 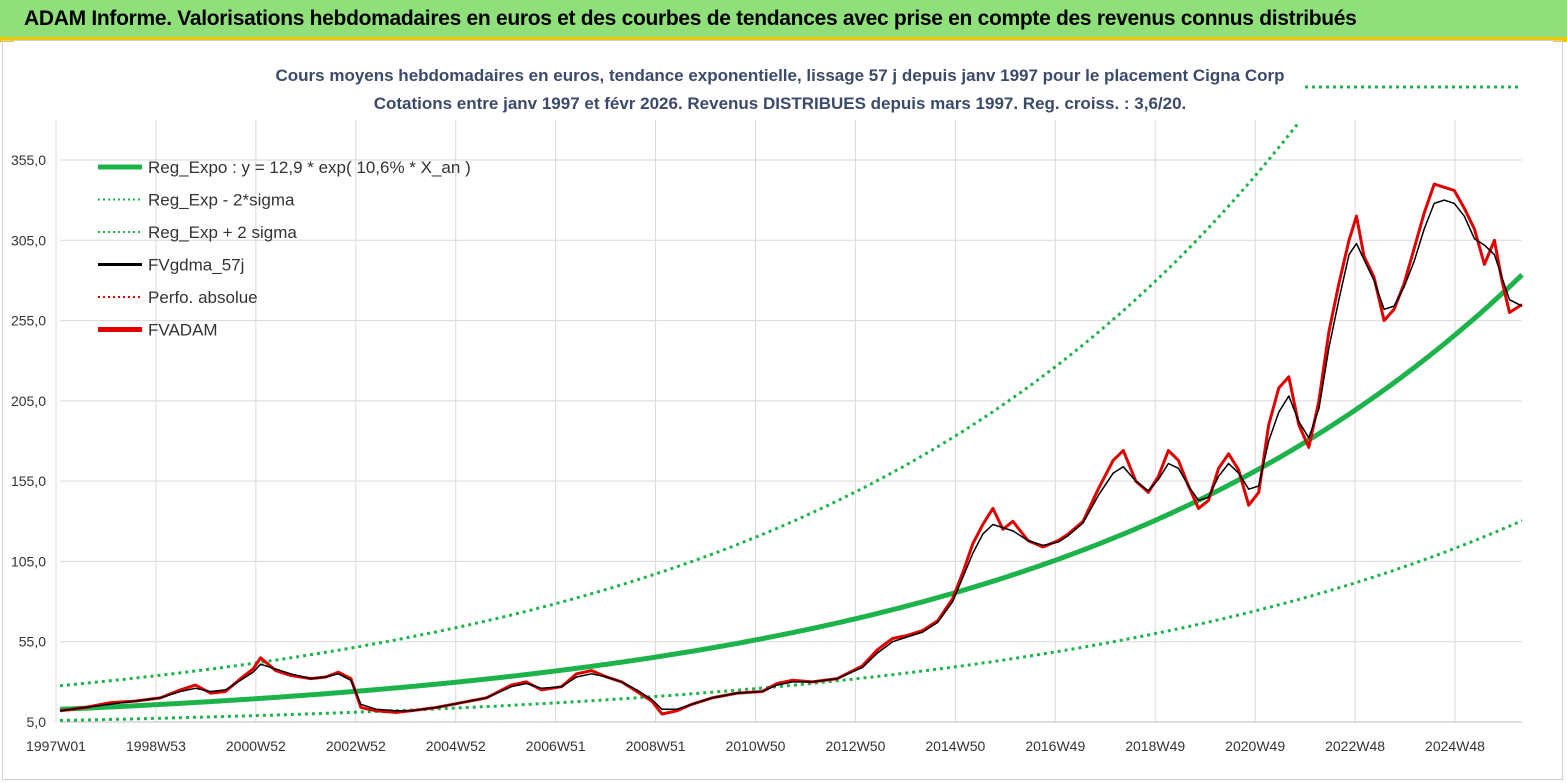 I want to click on x-tick-label: 1998W53, so click(x=156, y=746).